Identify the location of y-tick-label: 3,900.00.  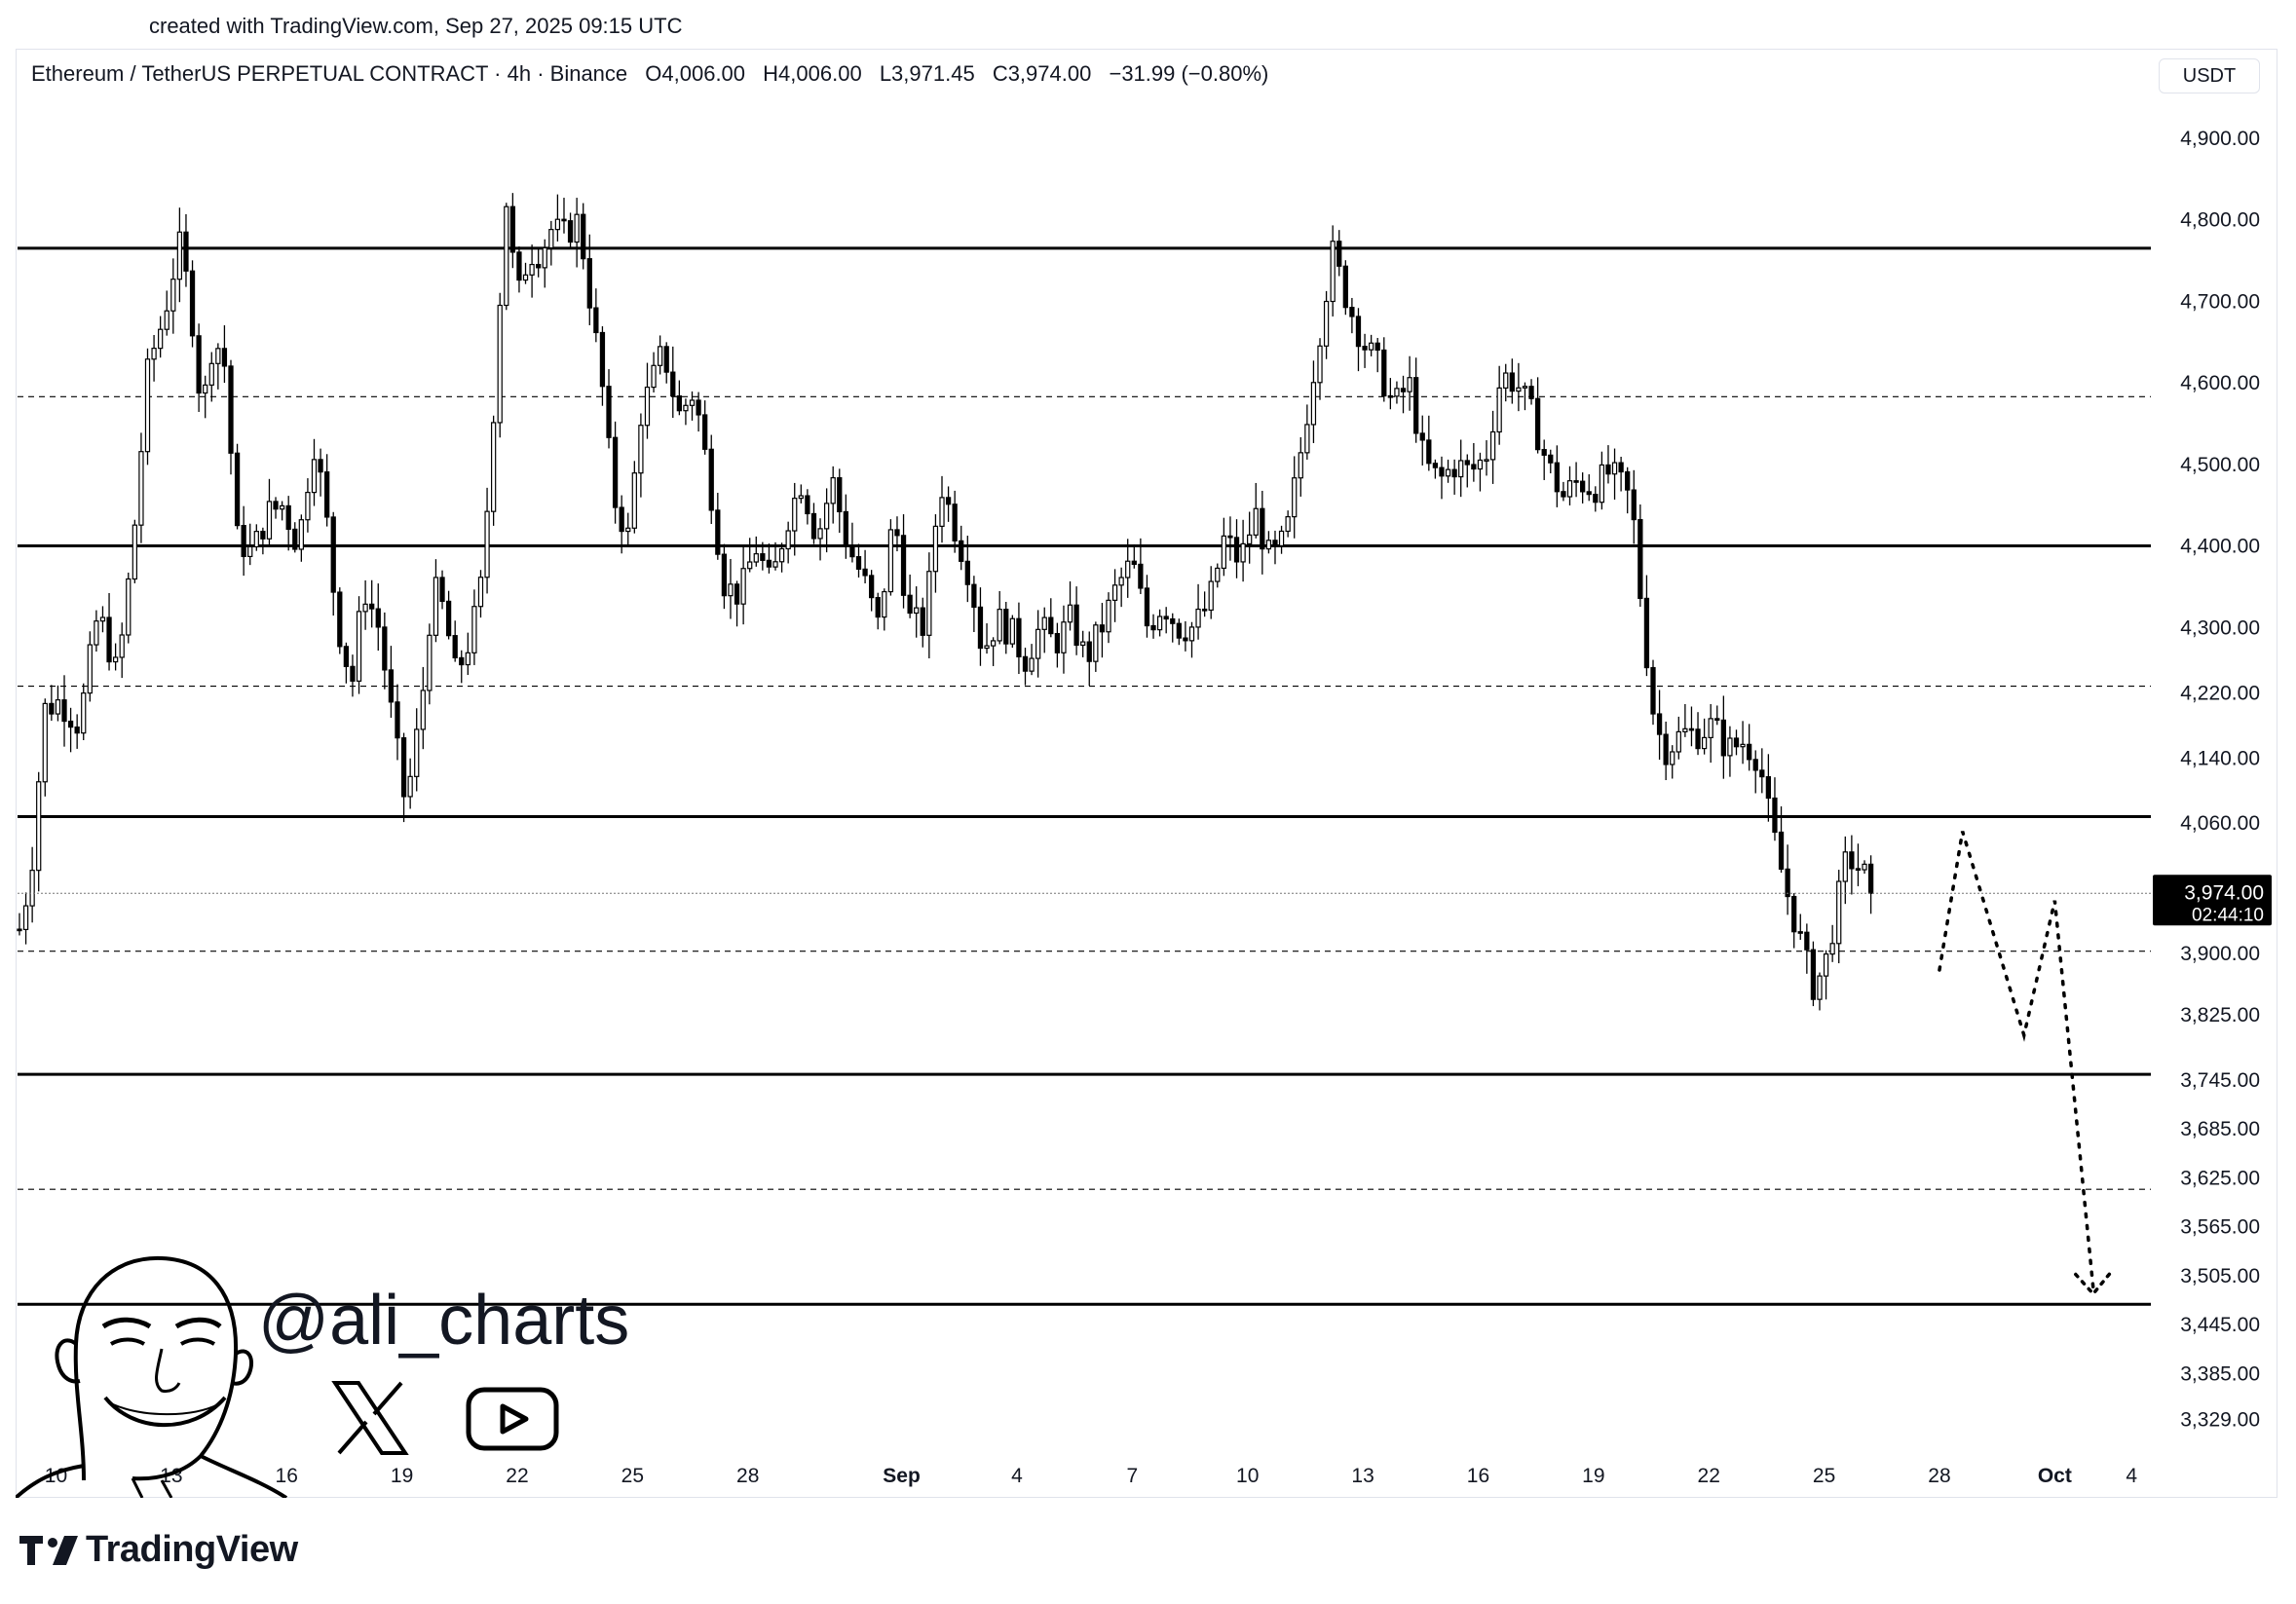
(2220, 954).